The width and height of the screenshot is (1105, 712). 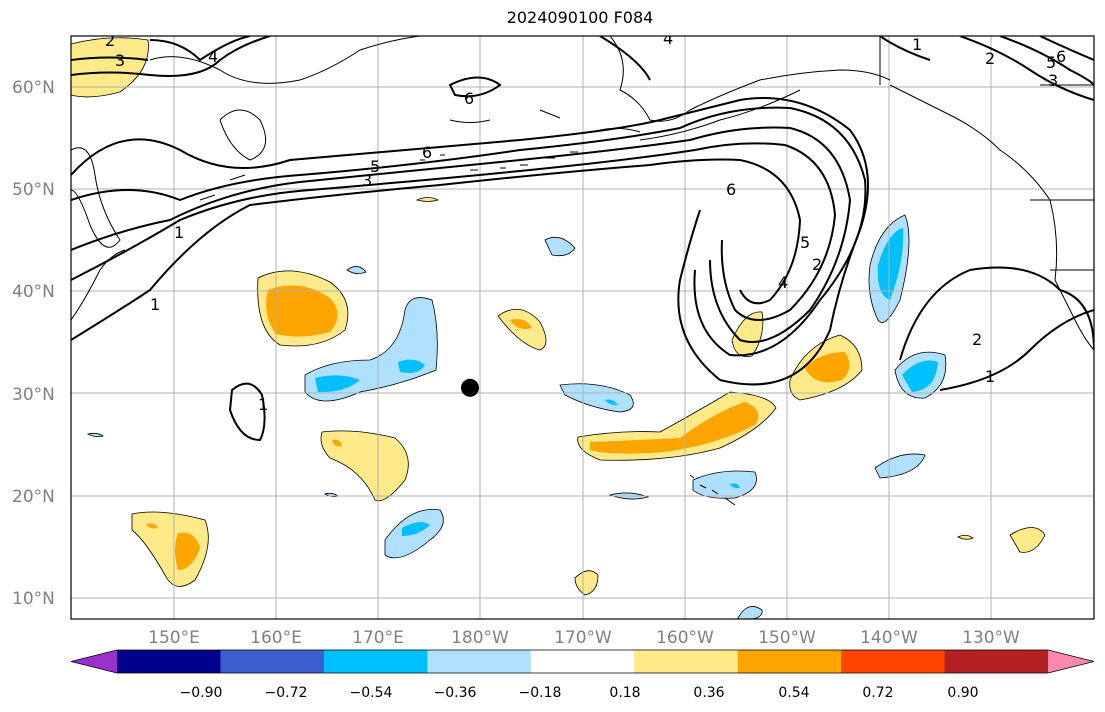 I want to click on map-title: 2024090100 F084, so click(x=580, y=17).